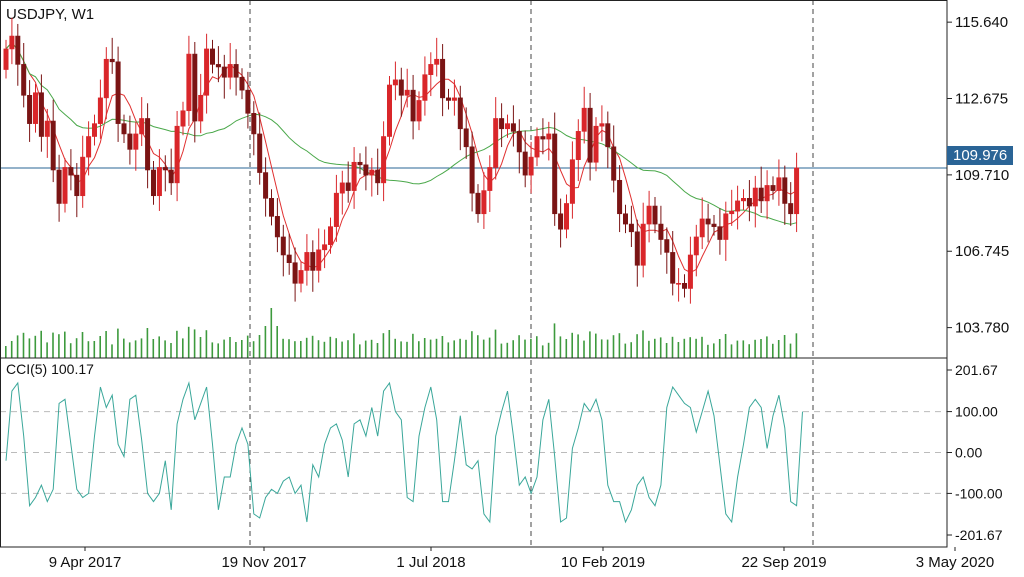 The image size is (1024, 577). I want to click on chart-title: USDJPY, W1, so click(50, 14).